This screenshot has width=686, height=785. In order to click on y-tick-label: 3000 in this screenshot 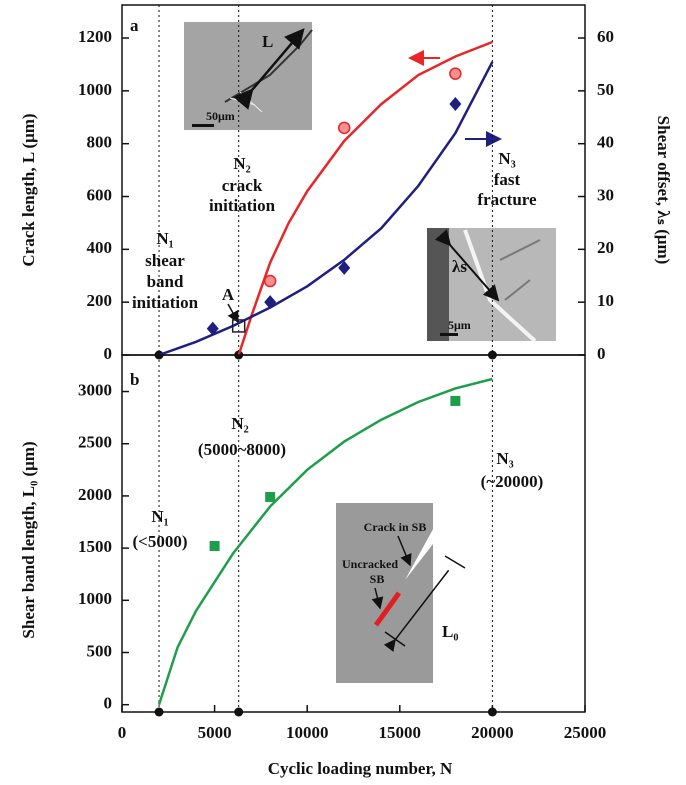, I will do `click(95, 389)`.